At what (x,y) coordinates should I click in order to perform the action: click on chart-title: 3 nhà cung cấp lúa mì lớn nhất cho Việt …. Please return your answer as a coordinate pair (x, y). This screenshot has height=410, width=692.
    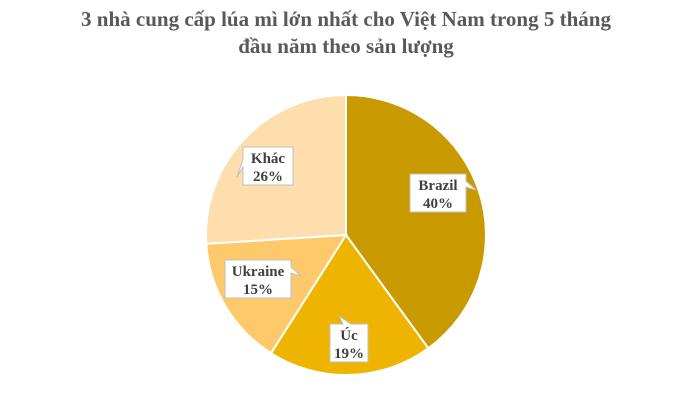
    Looking at the image, I should click on (346, 33).